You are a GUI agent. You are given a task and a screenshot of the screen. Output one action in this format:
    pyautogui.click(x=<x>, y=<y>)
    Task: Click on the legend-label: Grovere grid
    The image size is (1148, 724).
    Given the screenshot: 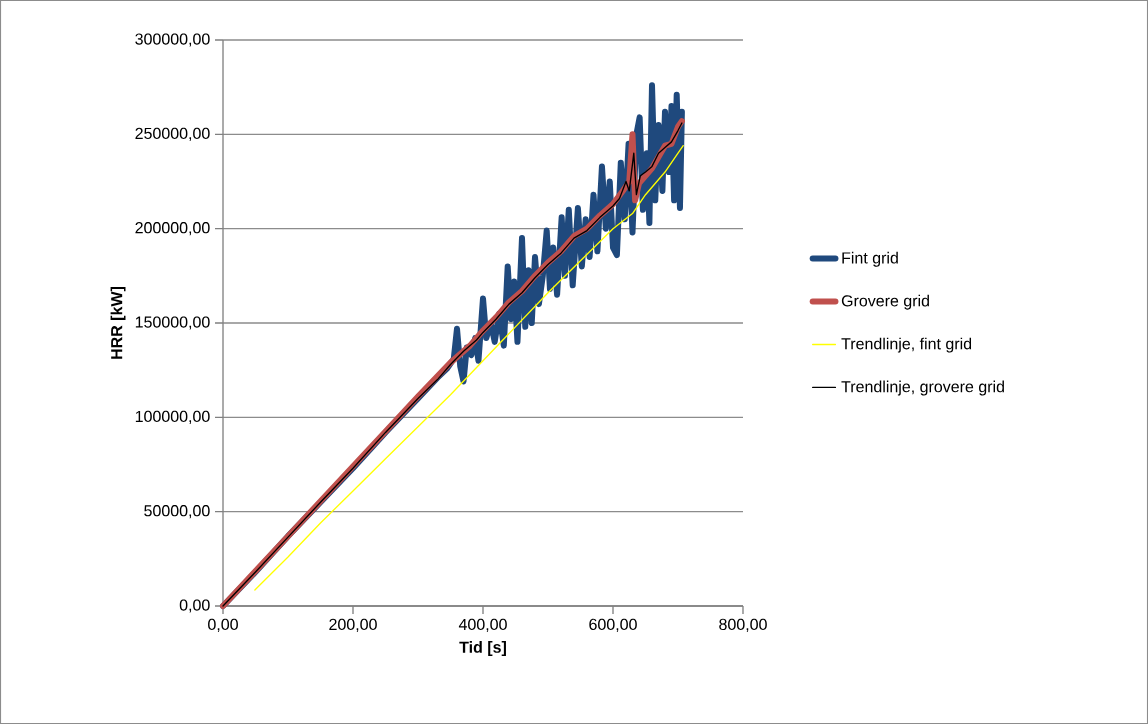 What is the action you would take?
    pyautogui.click(x=885, y=302)
    